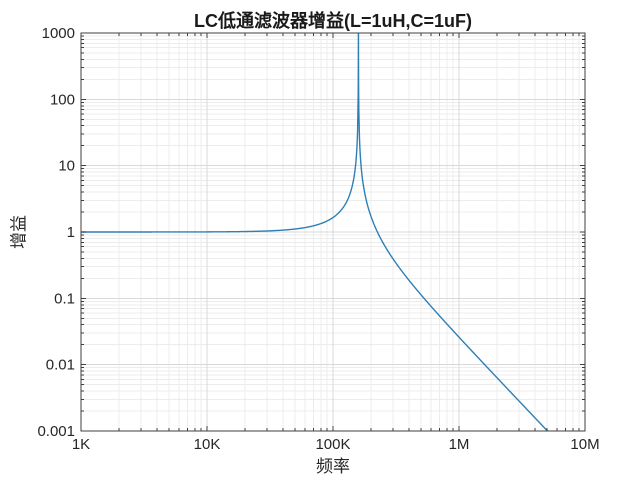 The height and width of the screenshot is (480, 640). What do you see at coordinates (333, 466) in the screenshot?
I see `x-axis-label: 频率` at bounding box center [333, 466].